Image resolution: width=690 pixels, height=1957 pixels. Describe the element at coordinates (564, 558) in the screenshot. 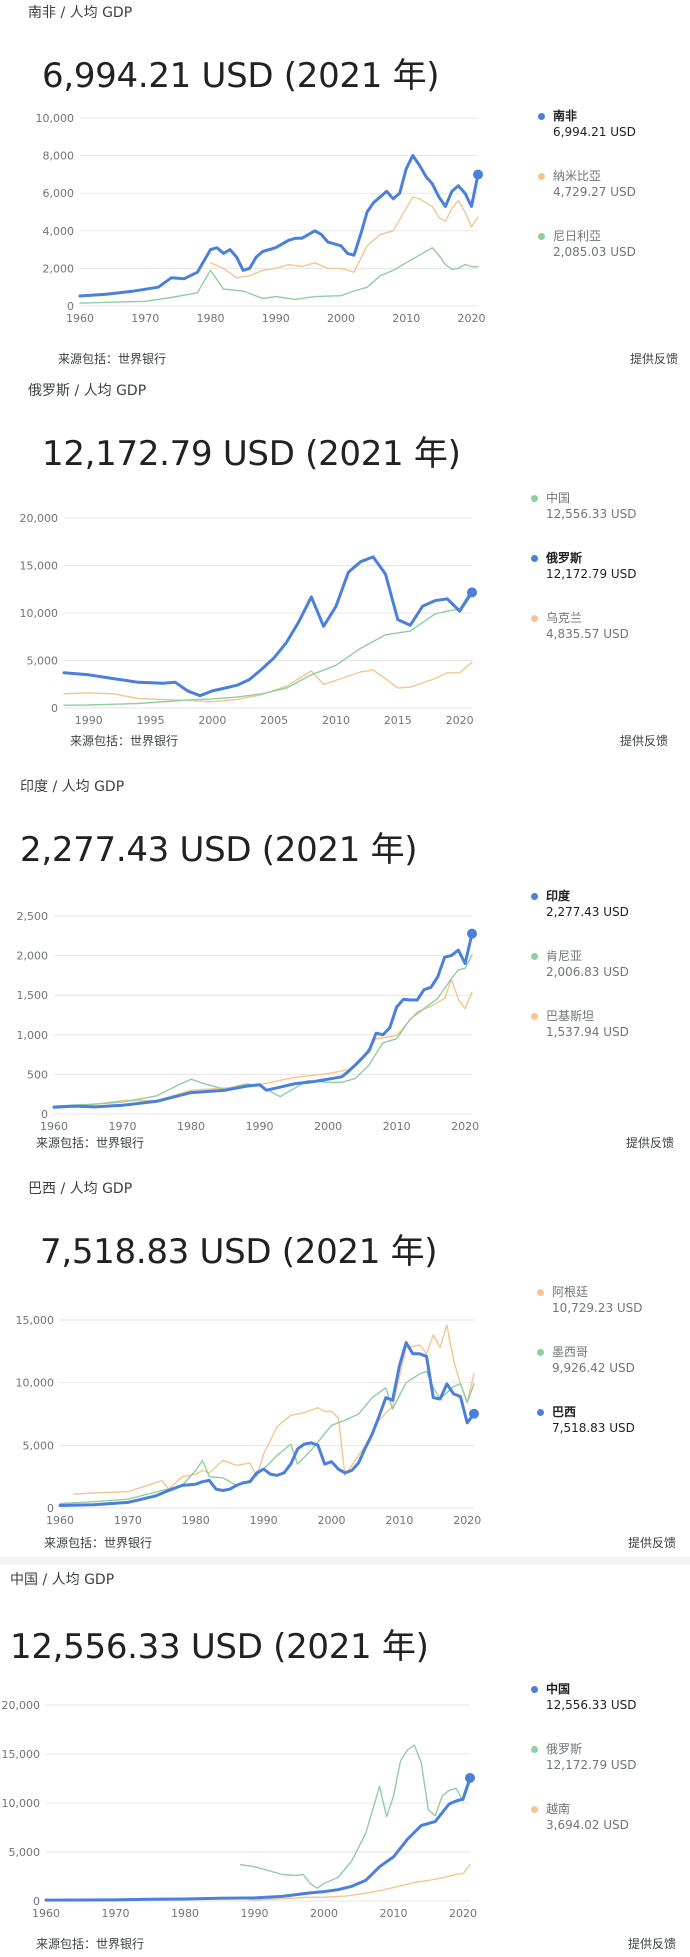

I see `legend-name: 俄罗斯` at that location.